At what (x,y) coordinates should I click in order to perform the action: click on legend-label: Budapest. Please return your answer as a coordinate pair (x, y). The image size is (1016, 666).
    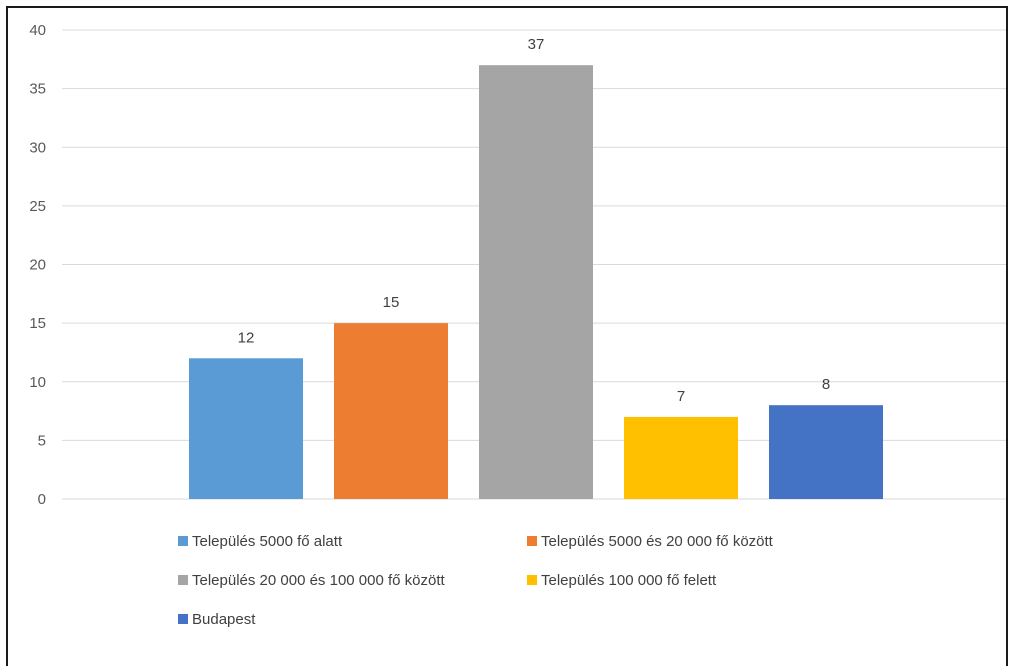
    Looking at the image, I should click on (224, 619).